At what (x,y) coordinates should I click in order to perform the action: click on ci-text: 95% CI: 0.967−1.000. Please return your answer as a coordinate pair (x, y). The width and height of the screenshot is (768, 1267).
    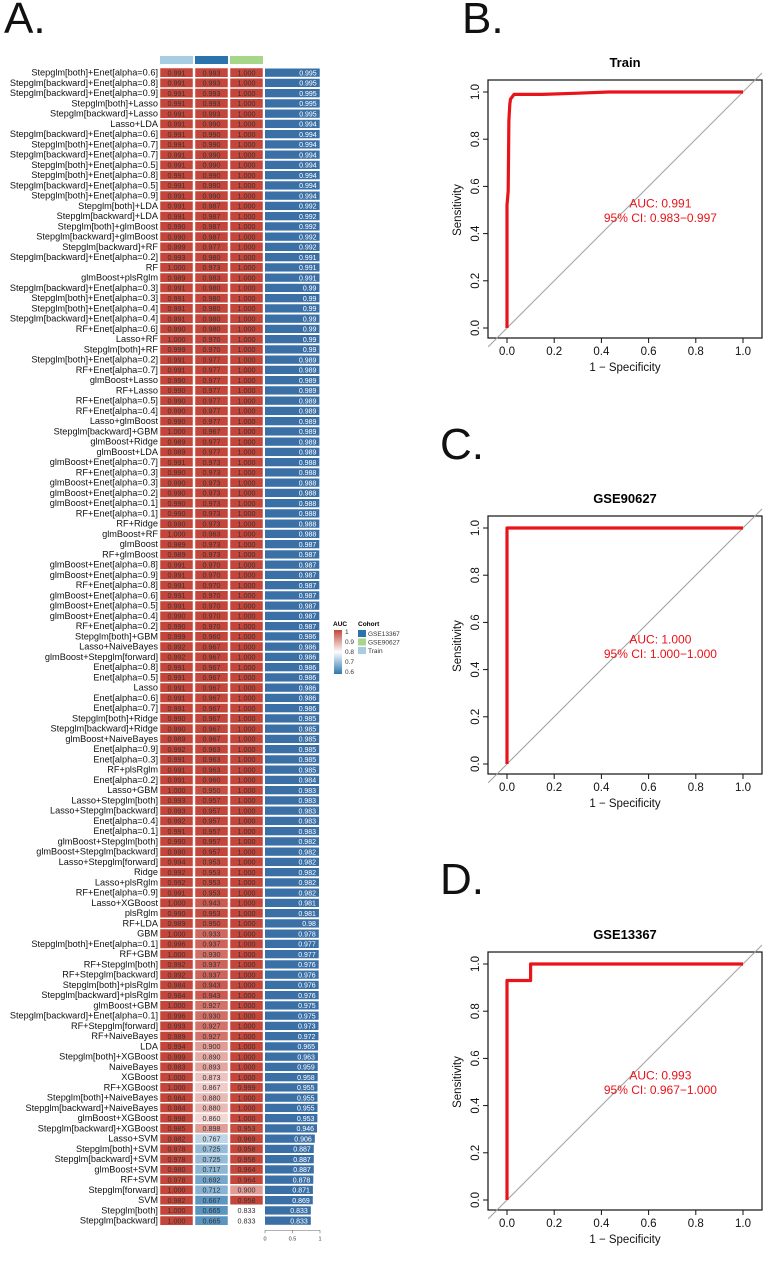
    Looking at the image, I should click on (660, 1090).